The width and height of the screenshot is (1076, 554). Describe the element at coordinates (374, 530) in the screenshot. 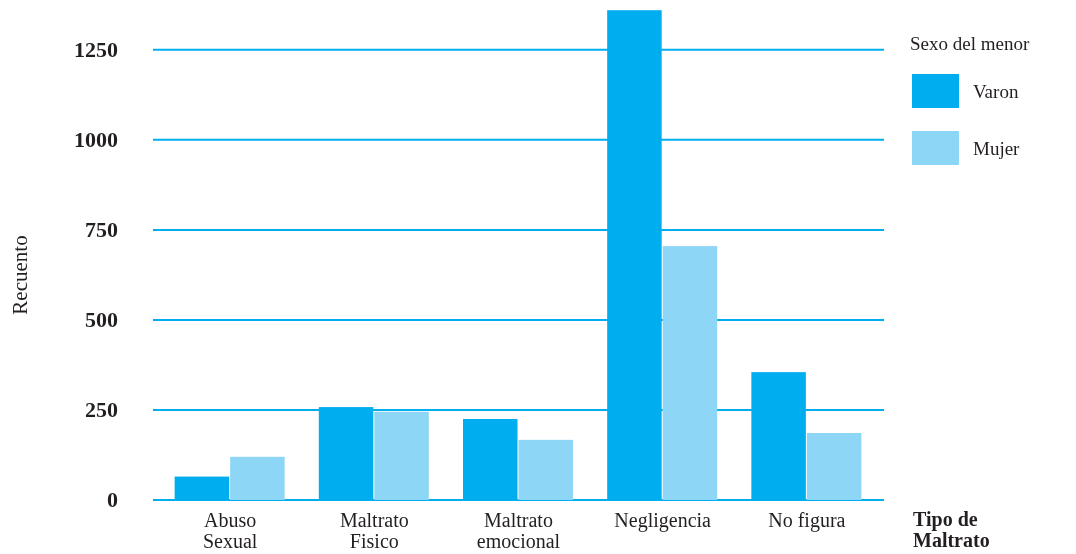

I see `x-tick-label: Maltrato Fisico` at that location.